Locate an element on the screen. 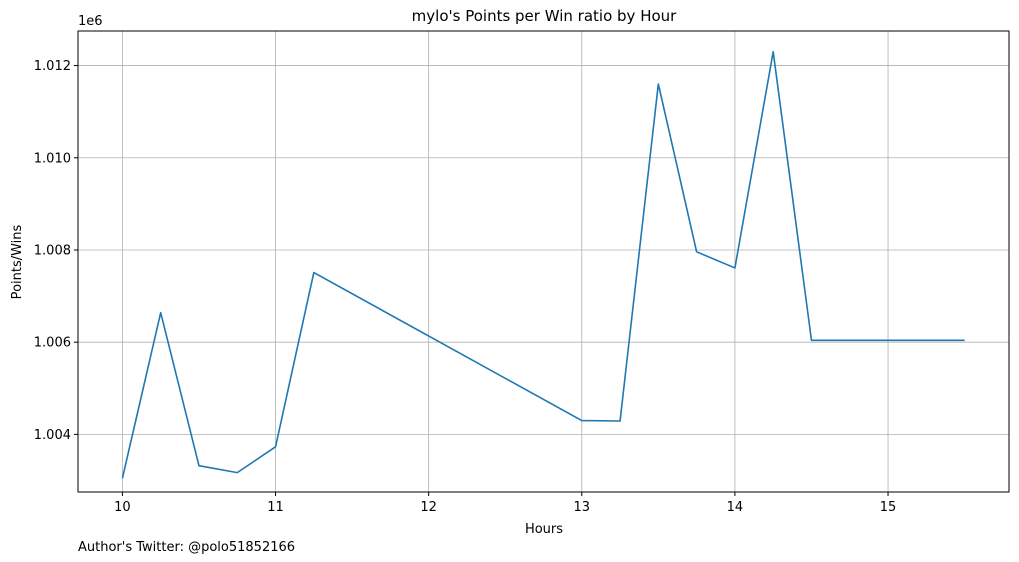  y-tick-label: 1.010 is located at coordinates (52, 158).